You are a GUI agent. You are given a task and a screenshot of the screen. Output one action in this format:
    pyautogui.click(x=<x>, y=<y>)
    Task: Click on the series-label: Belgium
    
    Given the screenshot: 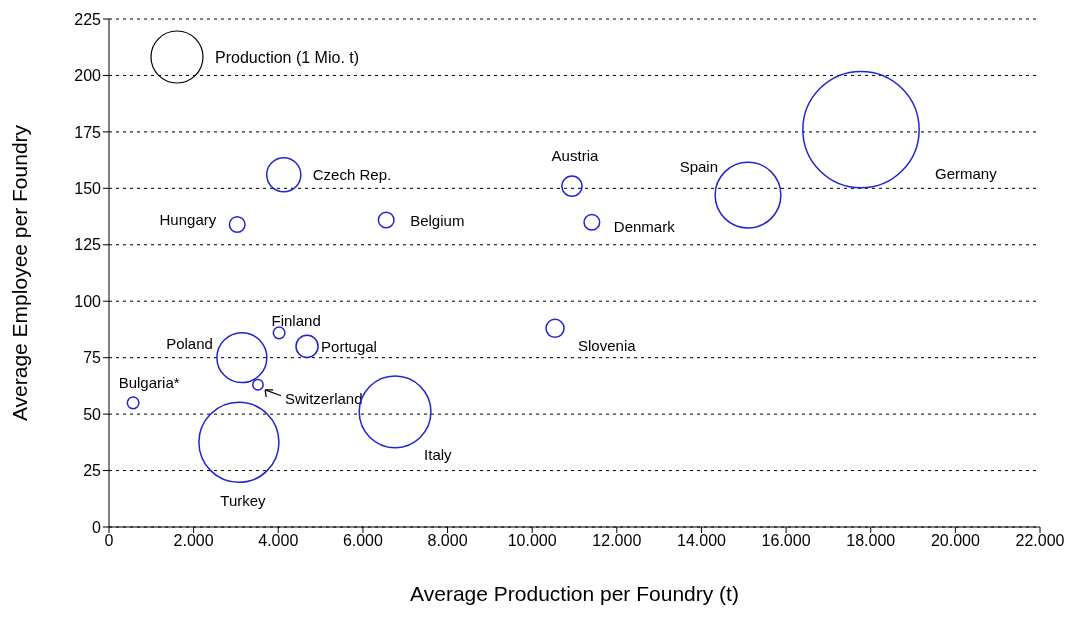 What is the action you would take?
    pyautogui.click(x=437, y=221)
    